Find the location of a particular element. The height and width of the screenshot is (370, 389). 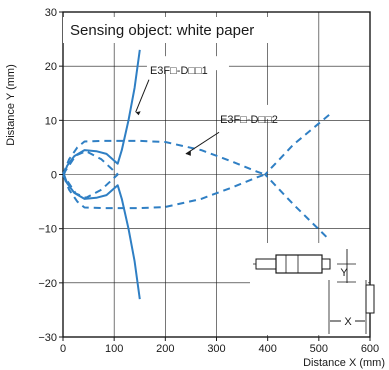

inset-x-label-bg is located at coordinates (348, 321).